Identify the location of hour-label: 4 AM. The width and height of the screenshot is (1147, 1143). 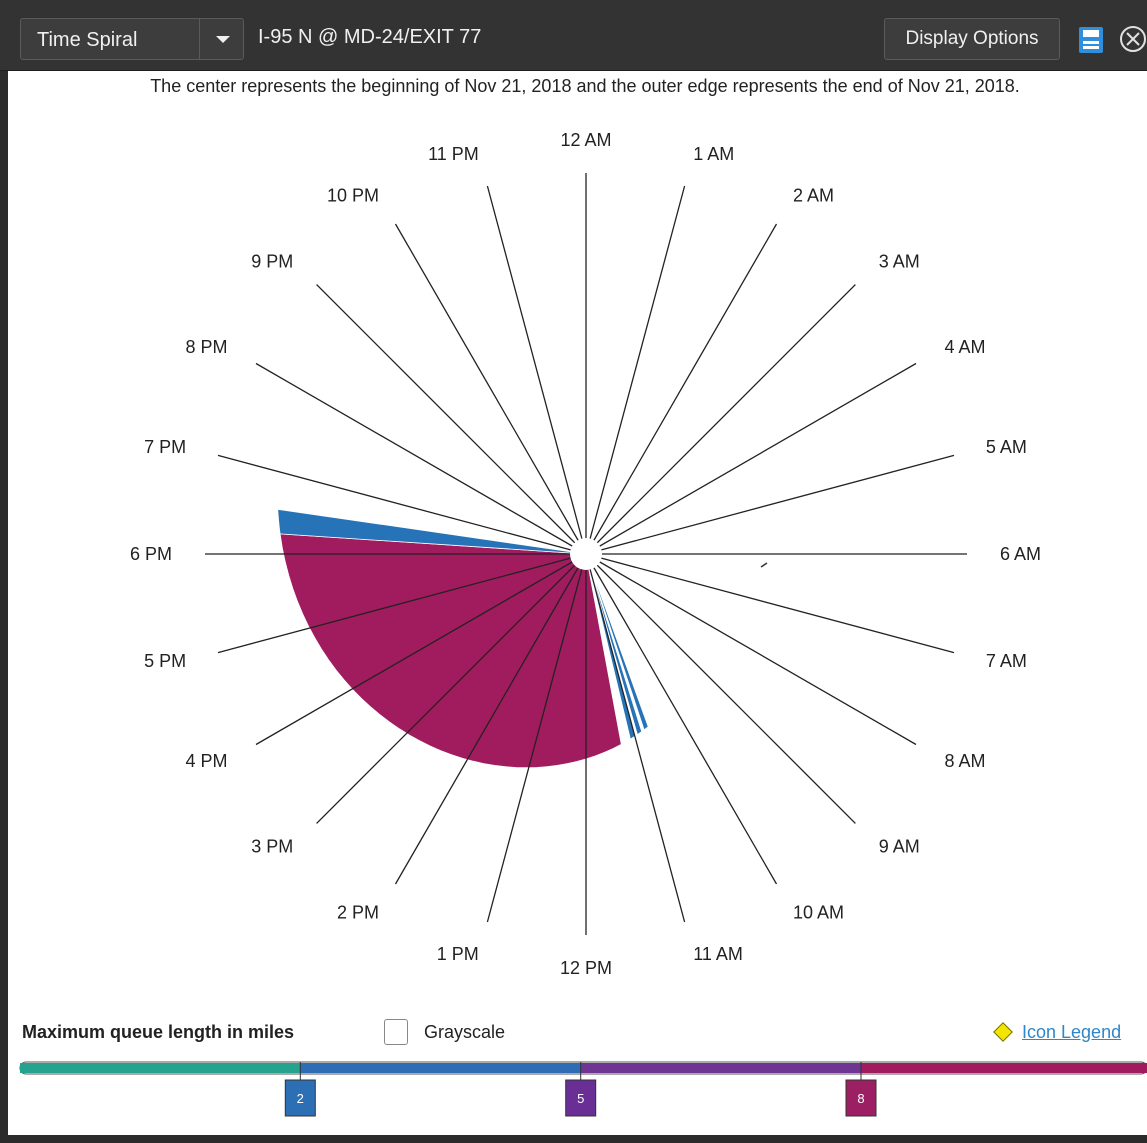
(965, 347).